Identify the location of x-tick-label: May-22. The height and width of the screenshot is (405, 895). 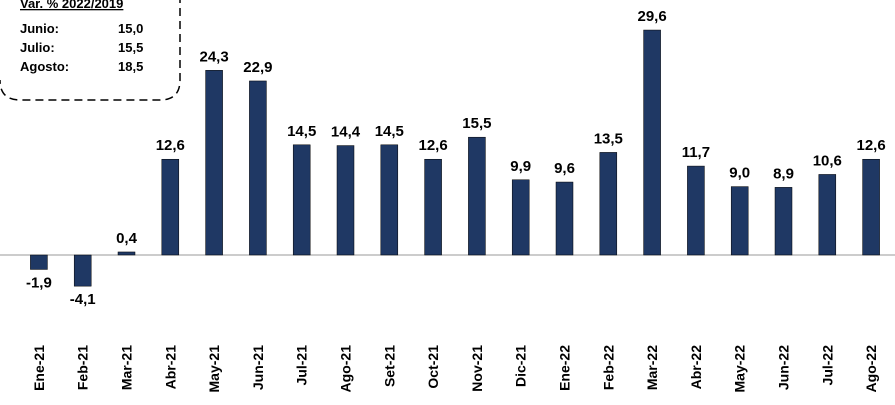
(740, 369).